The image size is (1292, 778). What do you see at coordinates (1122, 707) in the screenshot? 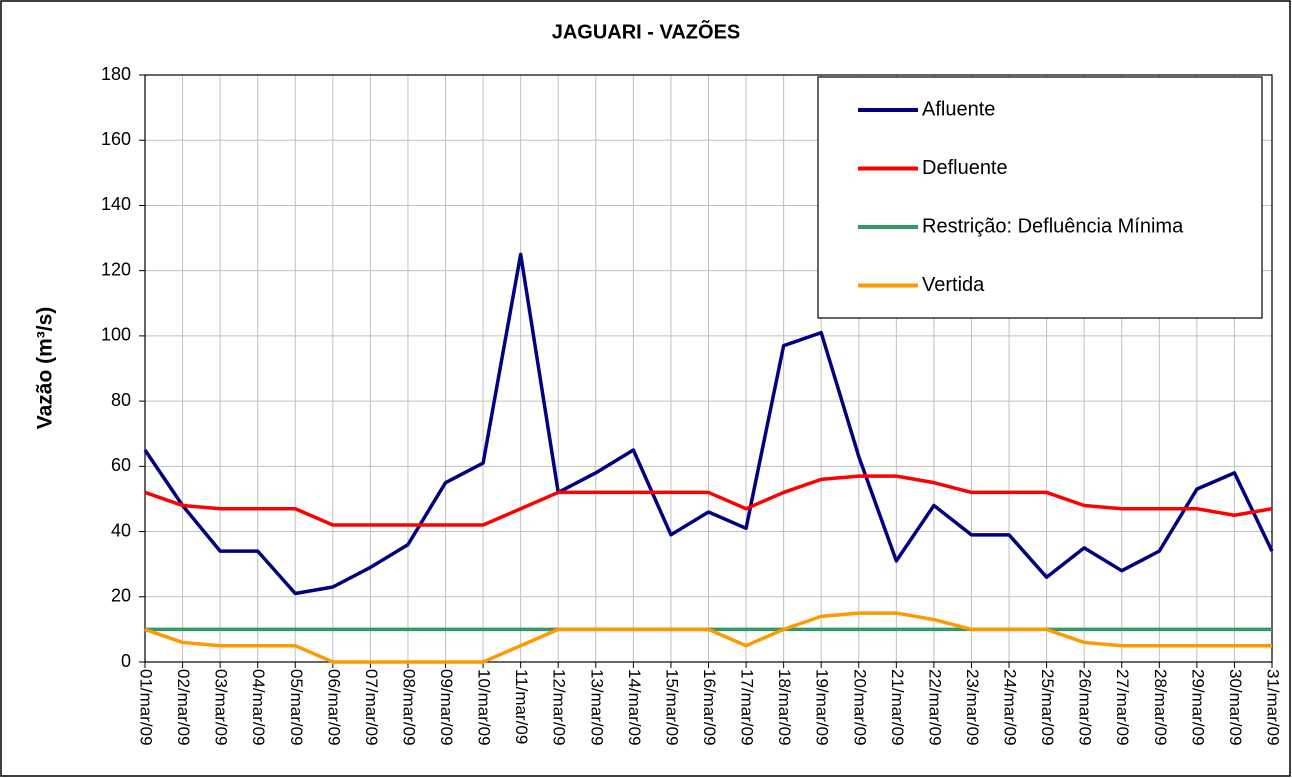
I see `x-tick-label: 27/mar/09` at bounding box center [1122, 707].